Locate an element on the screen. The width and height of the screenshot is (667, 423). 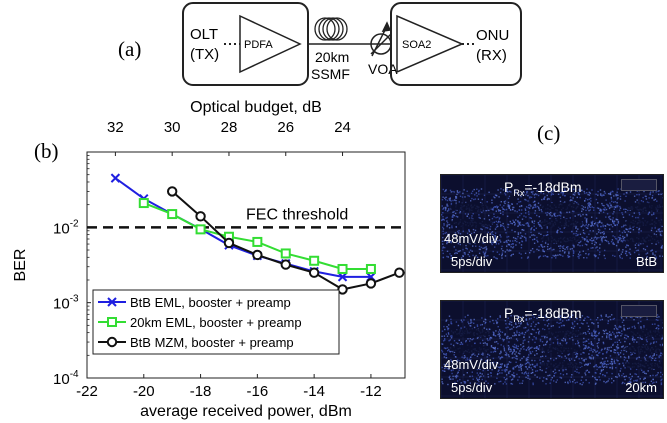
onu-label: ONU is located at coordinates (492, 35).